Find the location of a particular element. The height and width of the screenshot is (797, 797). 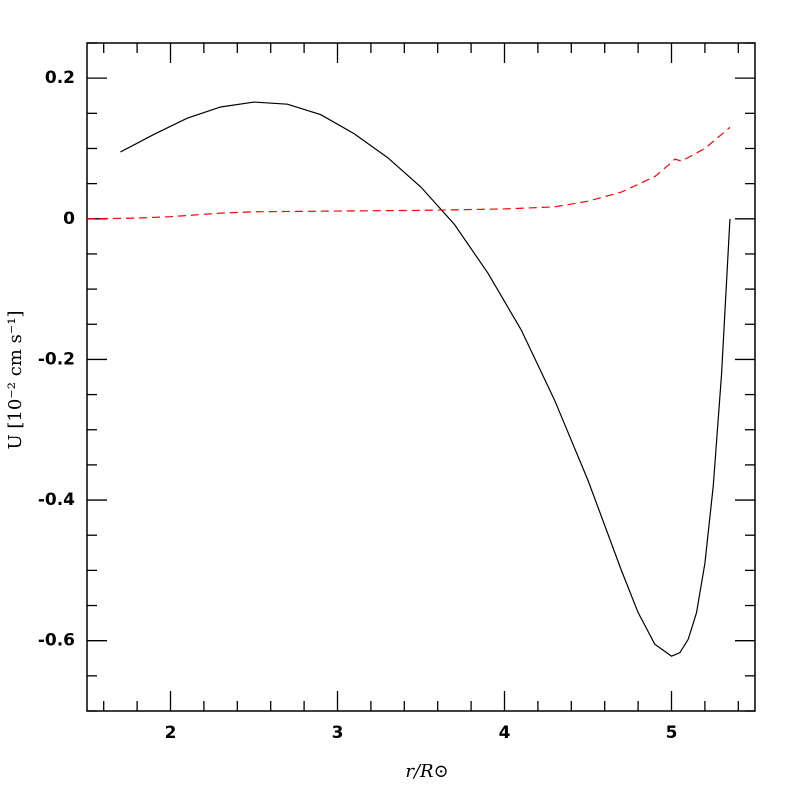

x-axis-label: r/R⊙ is located at coordinates (426, 771).